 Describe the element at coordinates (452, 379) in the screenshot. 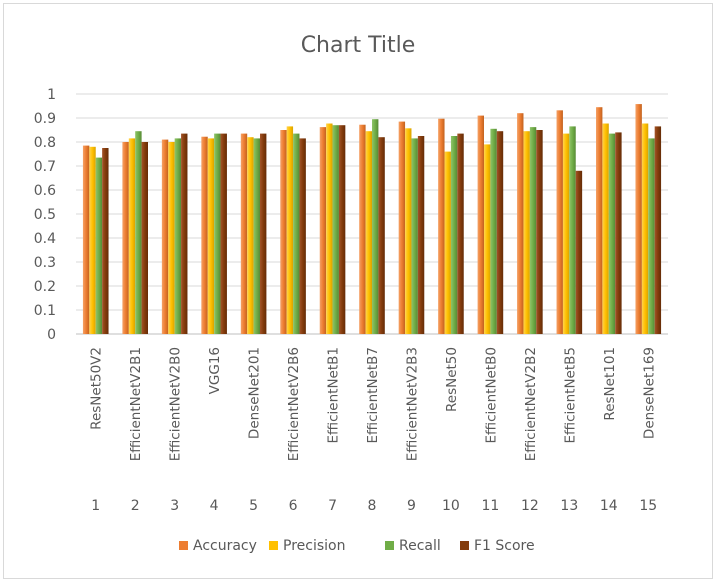

I see `x-category-label: ResNet50` at that location.